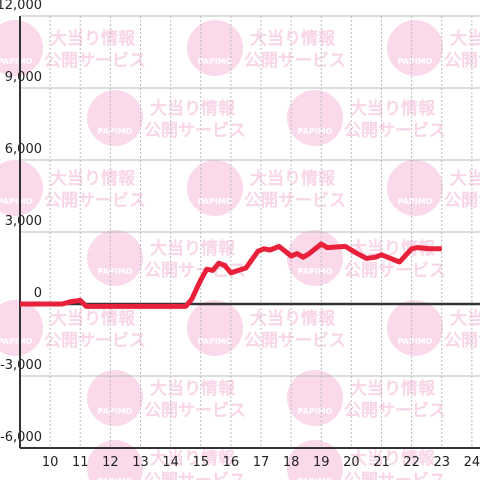 Image resolution: width=480 pixels, height=480 pixels. What do you see at coordinates (231, 275) in the screenshot?
I see `line` at bounding box center [231, 275].